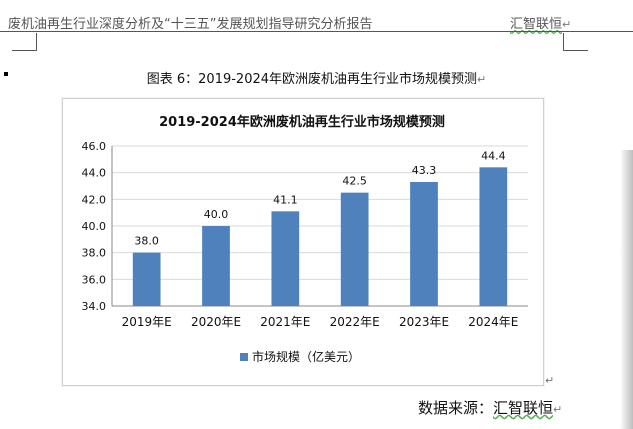  Describe the element at coordinates (94, 173) in the screenshot. I see `y-tick-label: 44.0` at that location.